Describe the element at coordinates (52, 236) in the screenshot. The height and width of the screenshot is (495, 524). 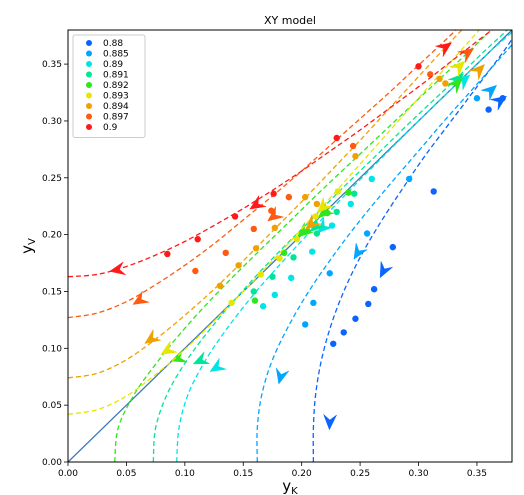
I see `y-tick-label: 0.20` at that location.